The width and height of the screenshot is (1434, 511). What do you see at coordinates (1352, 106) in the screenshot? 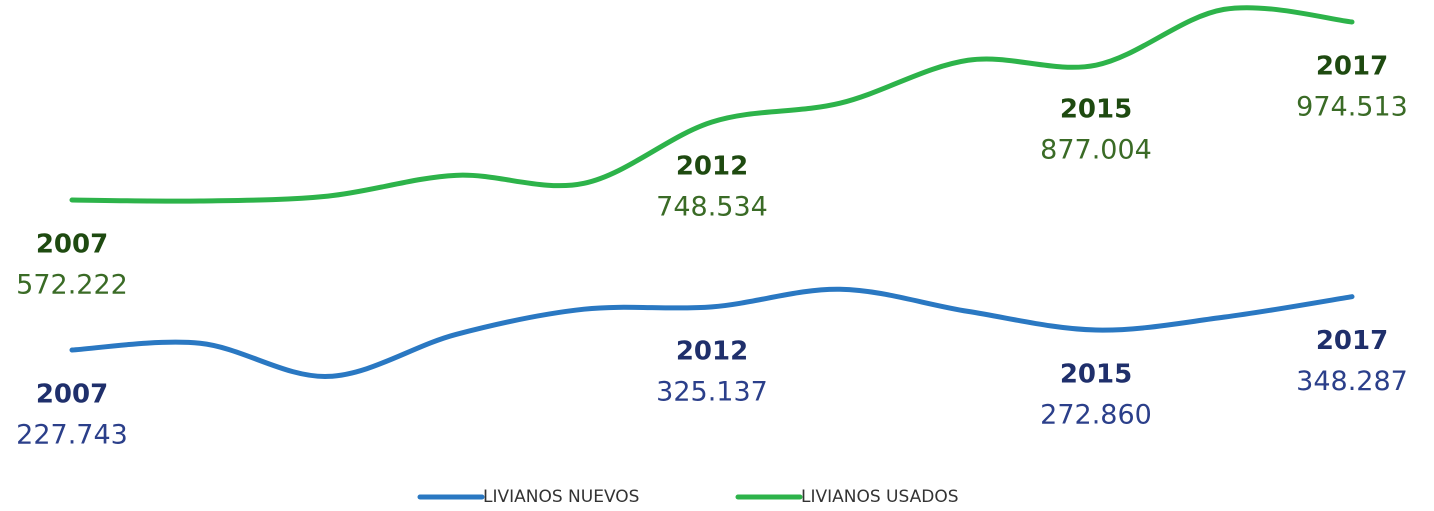
I see `data-label: 974.513` at bounding box center [1352, 106].